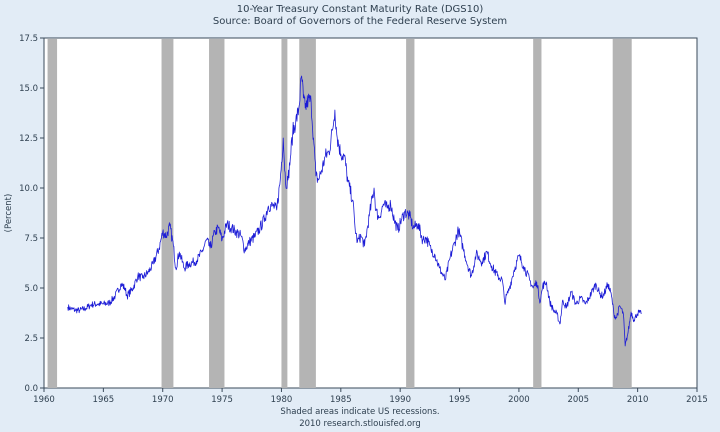 The image size is (720, 432). Describe the element at coordinates (28, 189) in the screenshot. I see `y-tick-label: 10.0` at that location.